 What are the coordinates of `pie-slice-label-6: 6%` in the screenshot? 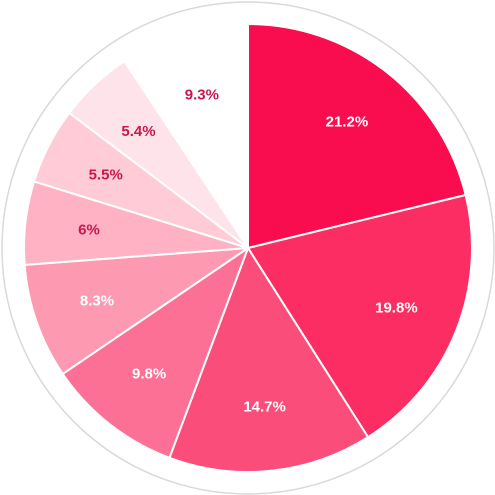 It's located at (89, 229).